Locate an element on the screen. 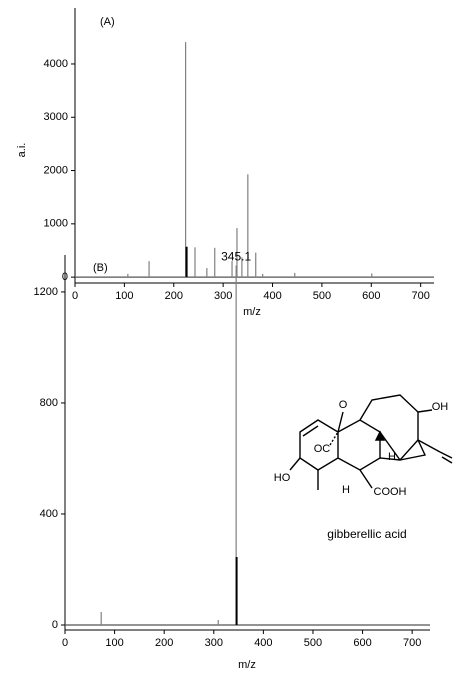 The height and width of the screenshot is (681, 470). y-tick-label: 3000 is located at coordinates (56, 117).